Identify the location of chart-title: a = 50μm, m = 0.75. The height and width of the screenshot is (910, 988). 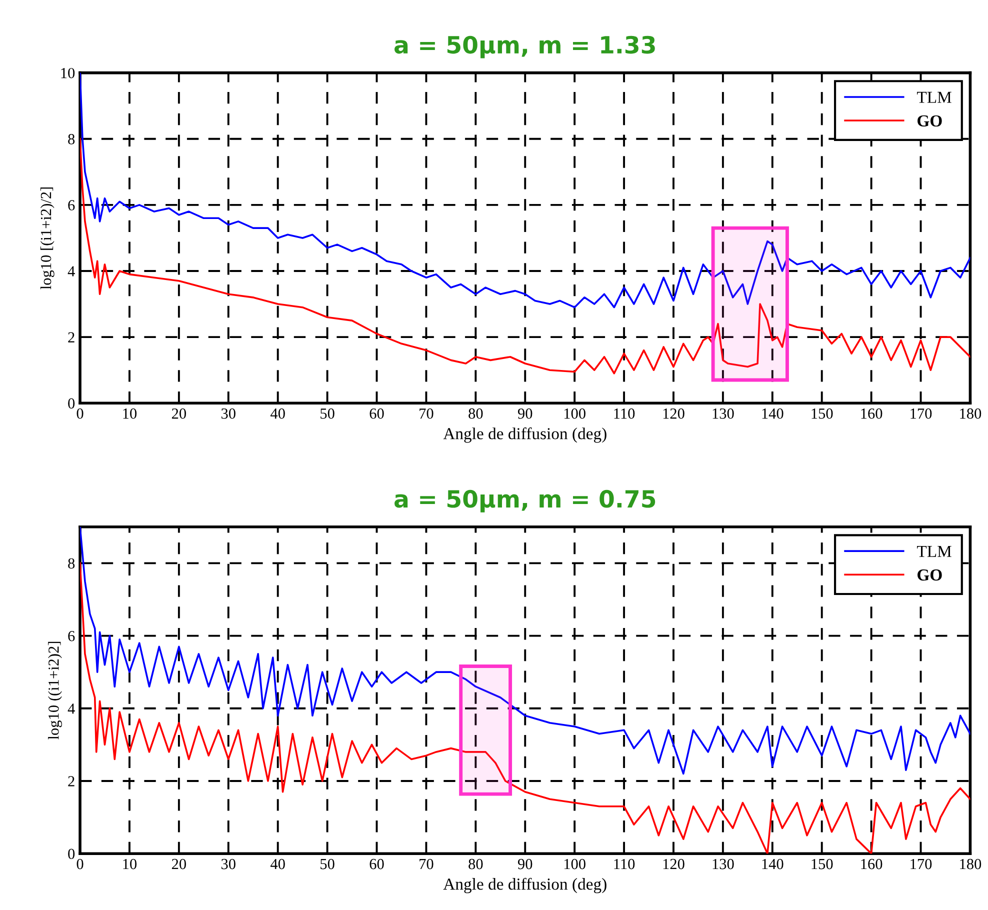
(525, 501).